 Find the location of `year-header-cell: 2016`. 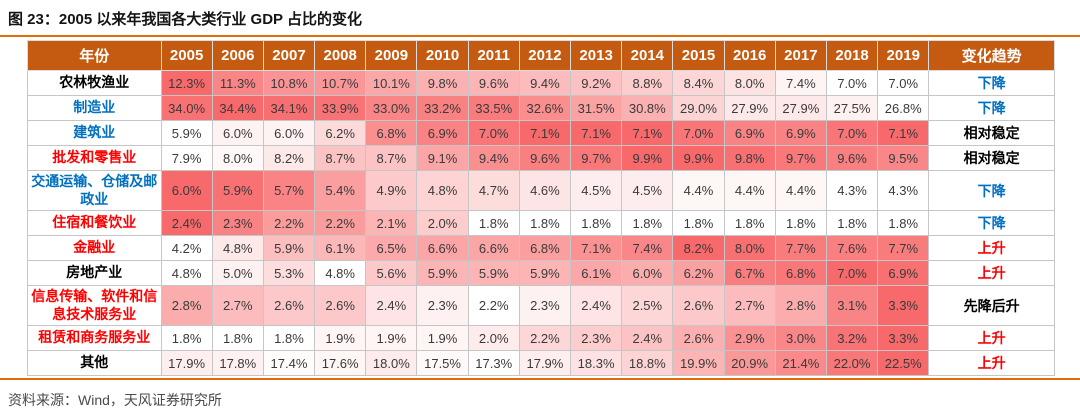

year-header-cell: 2016 is located at coordinates (749, 55).